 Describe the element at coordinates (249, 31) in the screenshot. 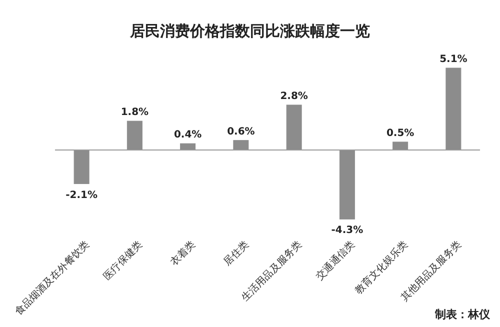

I see `chart-title: 居民消费价格指数同比涨跌幅度一览` at that location.